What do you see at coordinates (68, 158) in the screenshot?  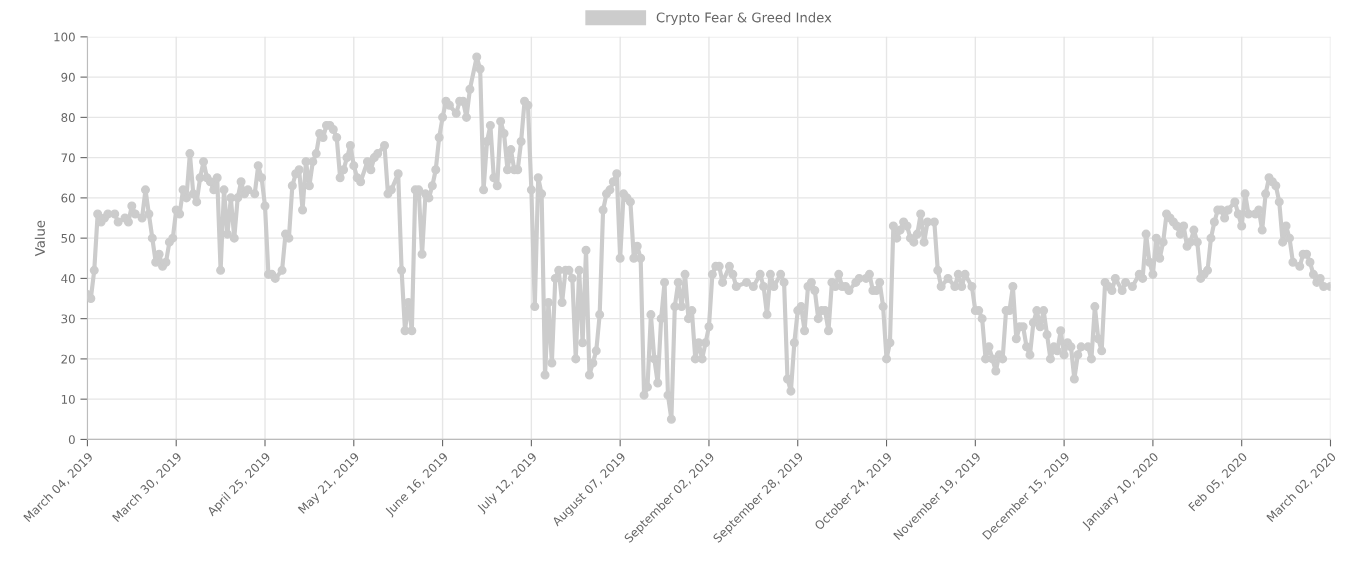 I see `y-tick-label: 70` at bounding box center [68, 158].